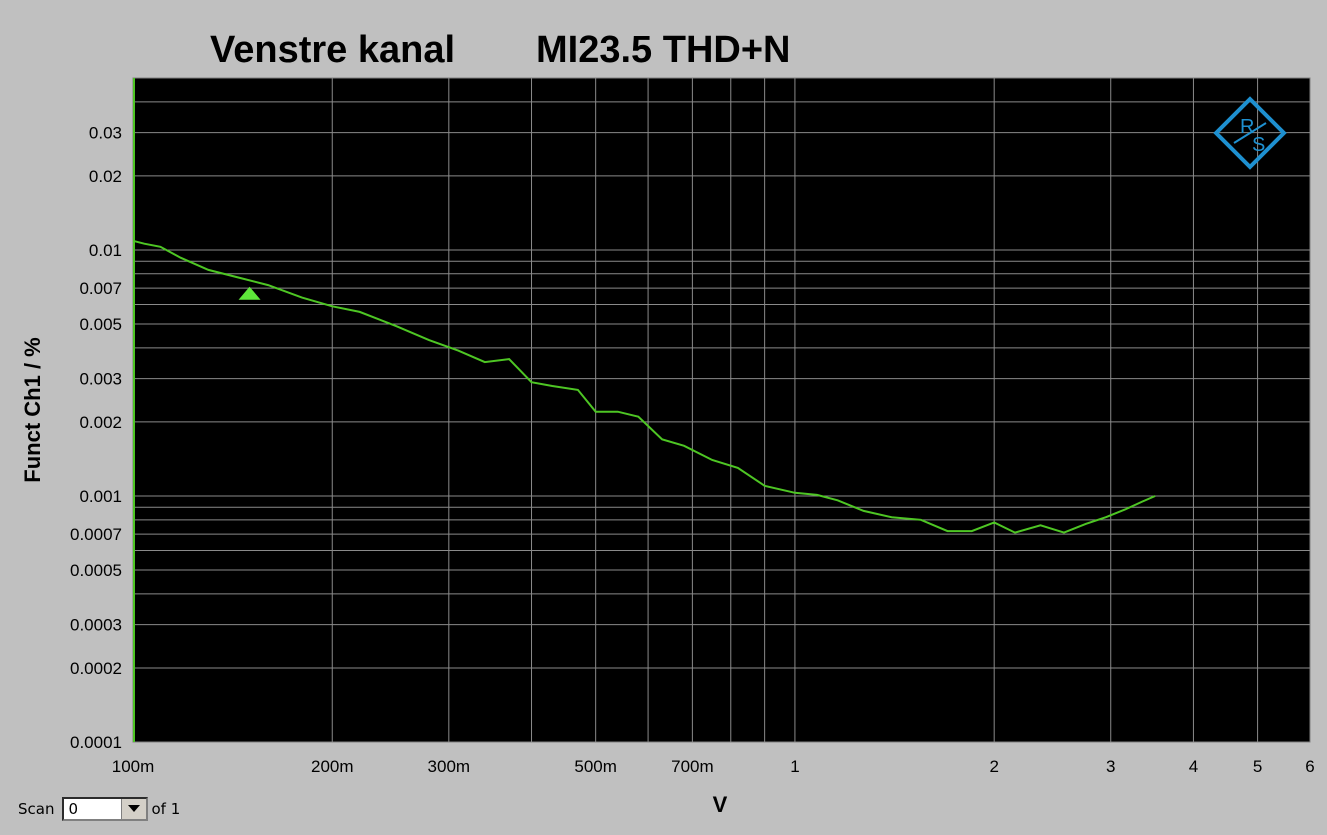  Describe the element at coordinates (105, 176) in the screenshot. I see `y-tick-label: 0.02` at that location.